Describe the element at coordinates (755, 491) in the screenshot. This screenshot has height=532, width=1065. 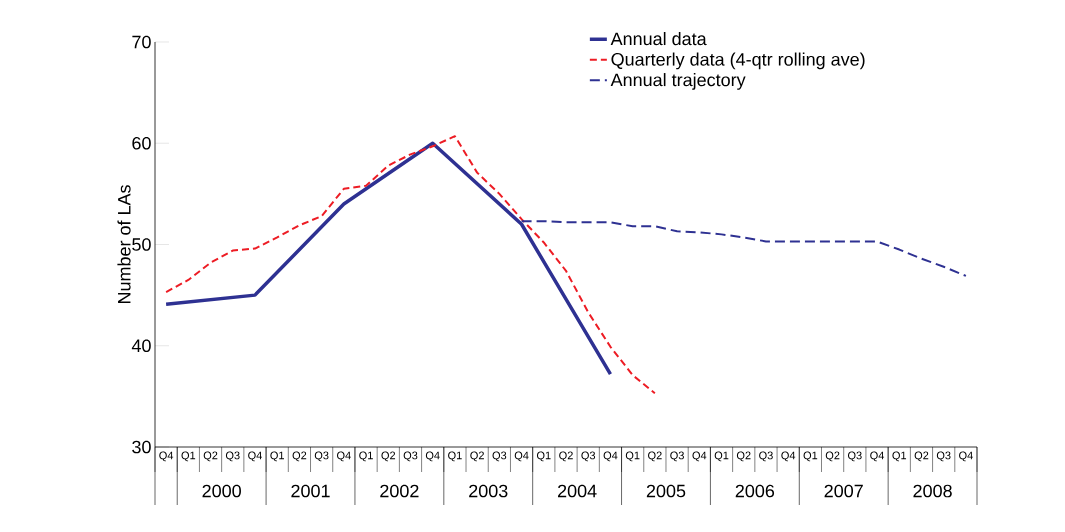
I see `text: 2006` at that location.